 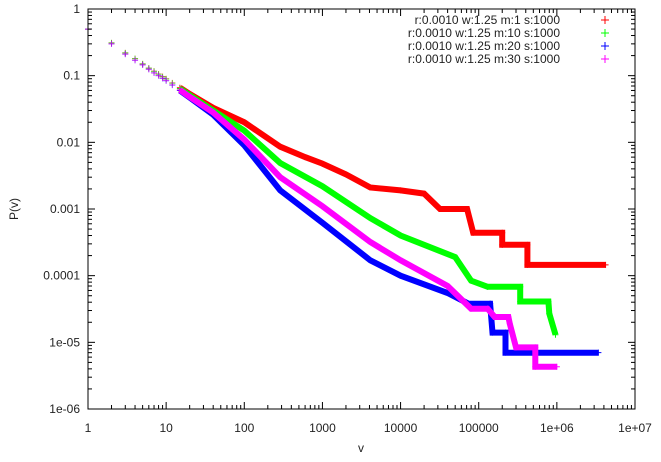 What do you see at coordinates (88, 428) in the screenshot?
I see `x-tick-label: 1` at bounding box center [88, 428].